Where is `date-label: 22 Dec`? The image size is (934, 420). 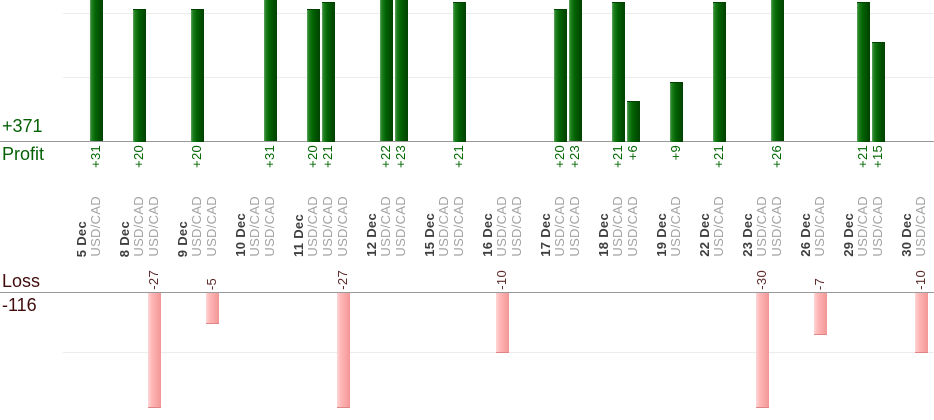 date-label: 22 Dec is located at coordinates (704, 235).